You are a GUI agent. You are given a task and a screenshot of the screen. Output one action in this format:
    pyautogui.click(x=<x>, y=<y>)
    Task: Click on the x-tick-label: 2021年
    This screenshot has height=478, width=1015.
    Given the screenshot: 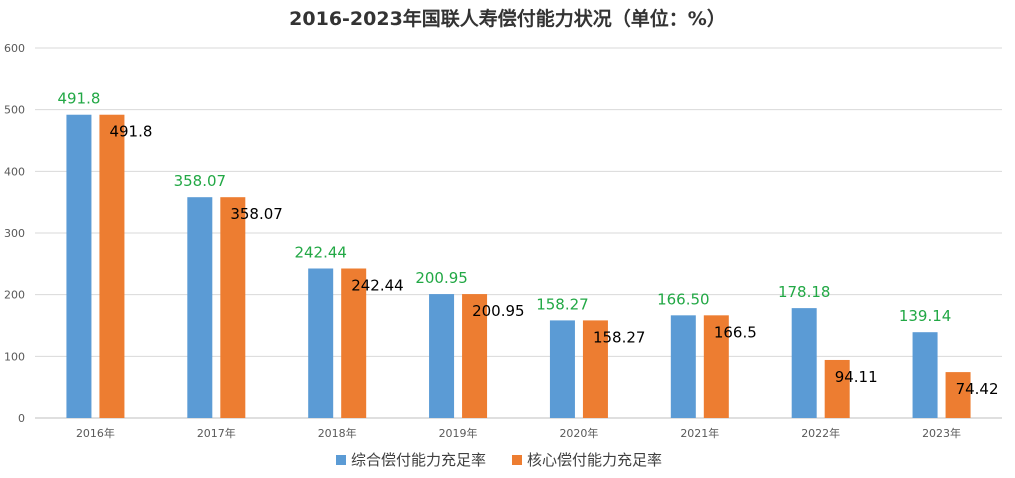 What is the action you would take?
    pyautogui.click(x=699, y=433)
    